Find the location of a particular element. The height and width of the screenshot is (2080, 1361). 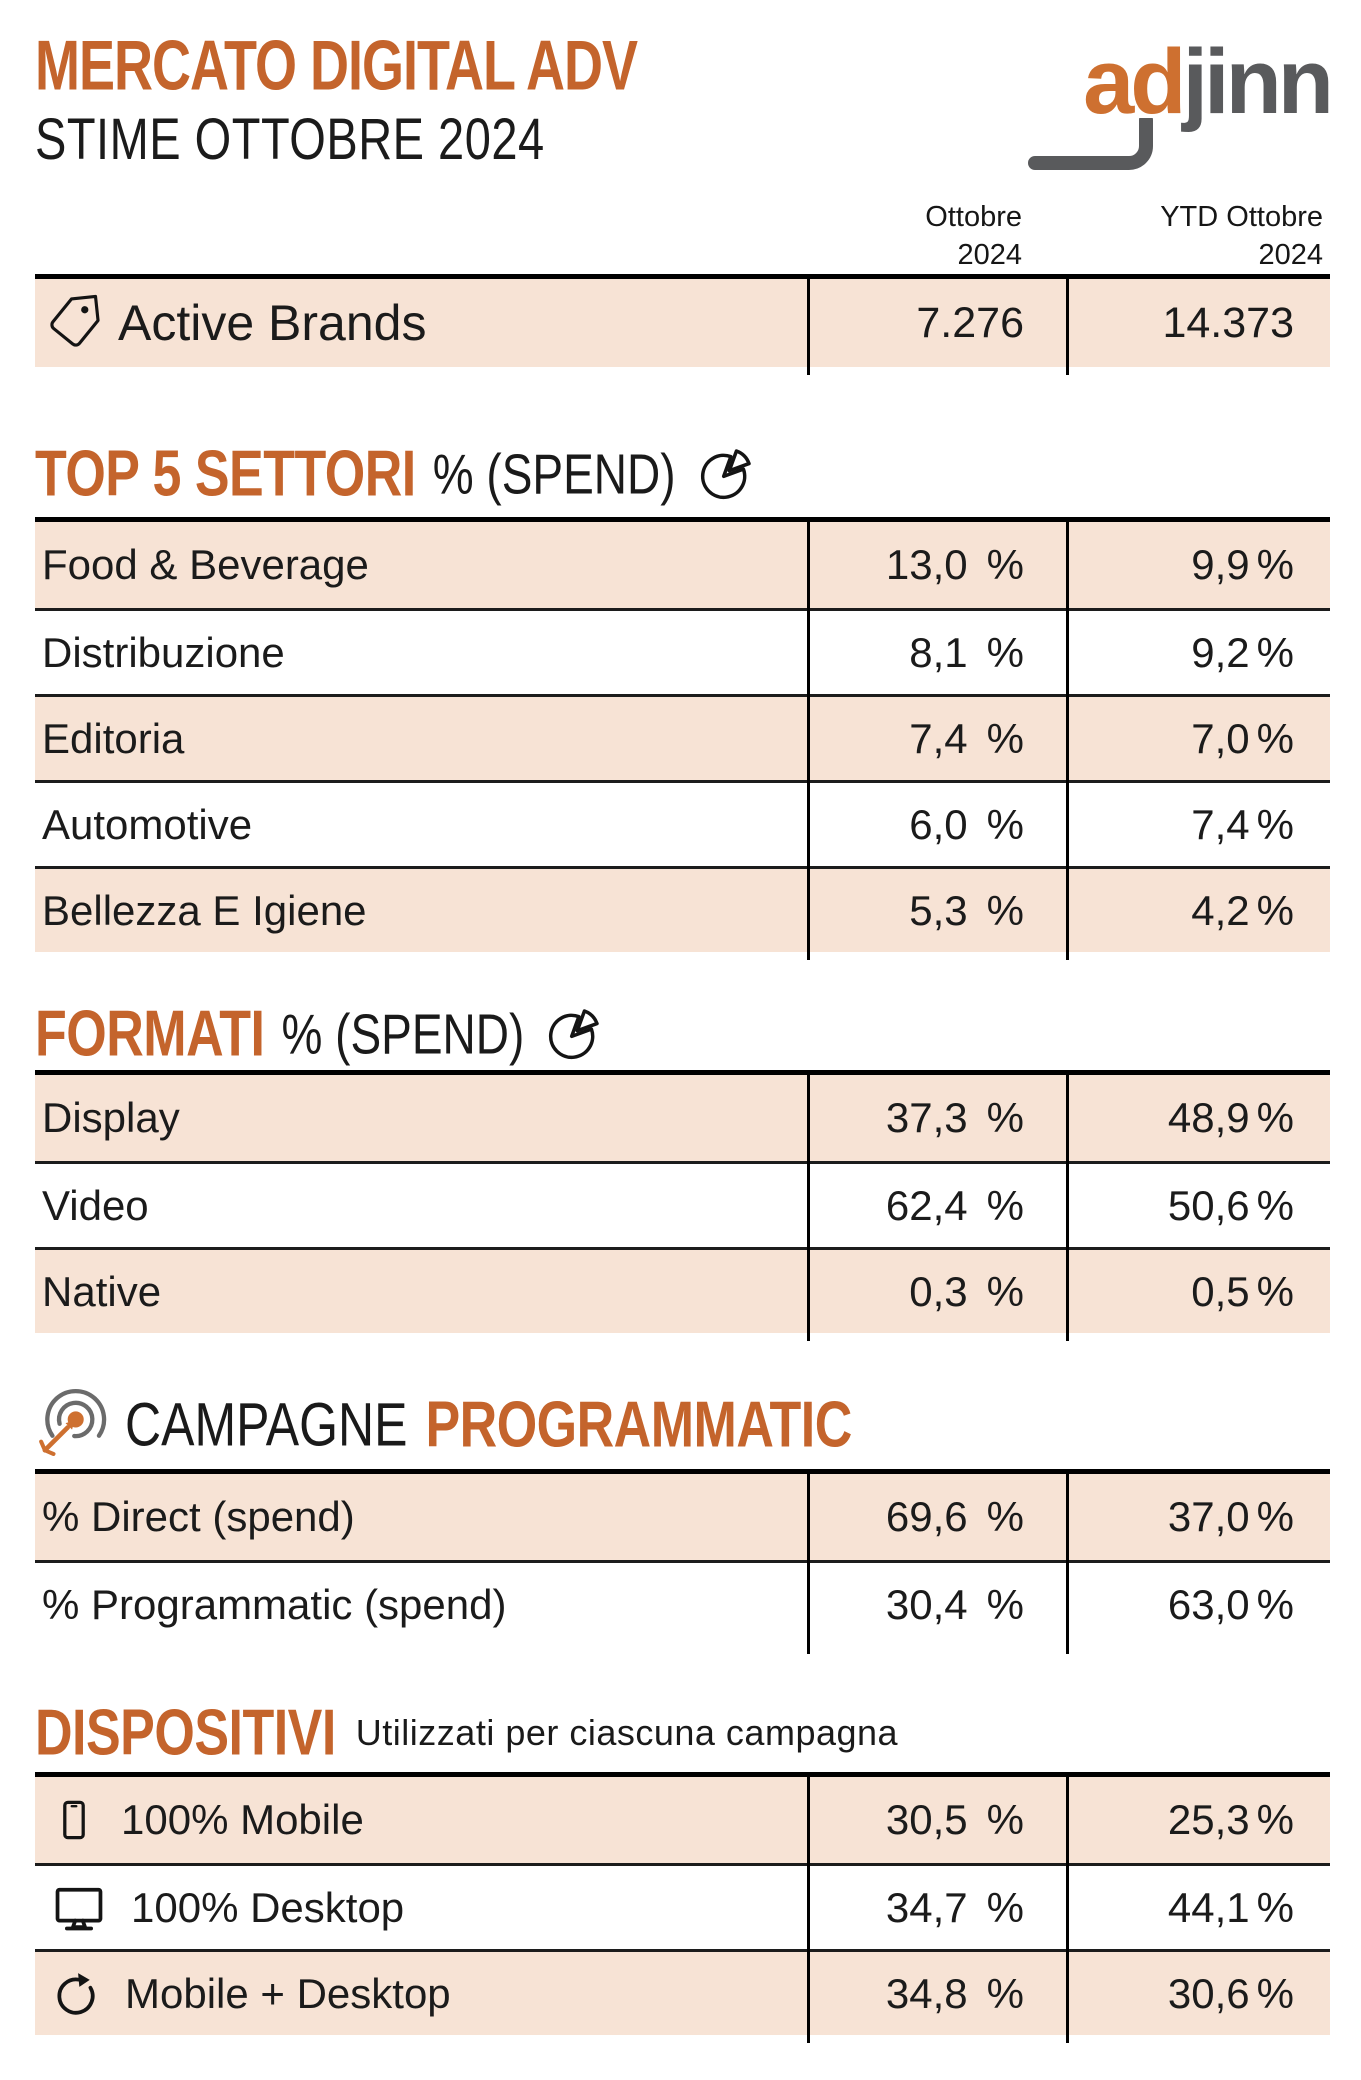

ytd-value: 4,2 is located at coordinates (1220, 910).